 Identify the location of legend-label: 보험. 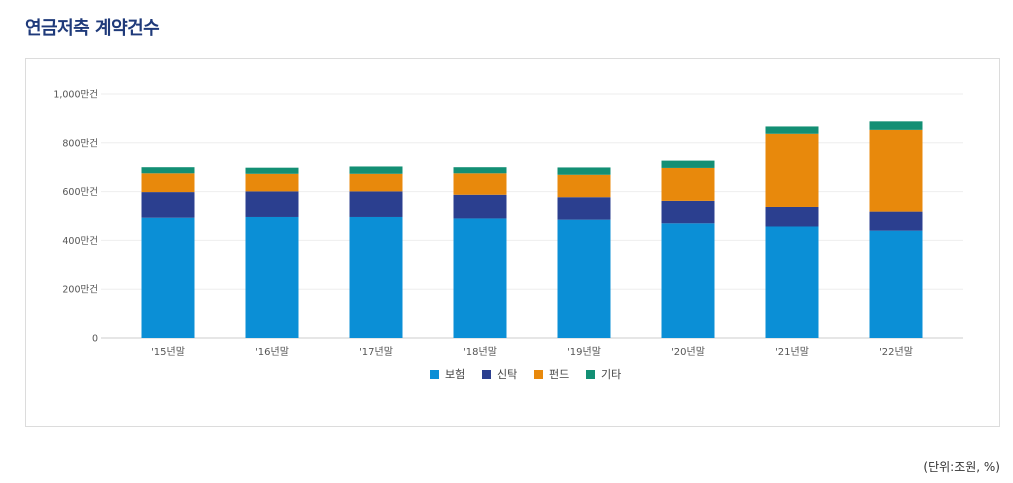
(455, 374).